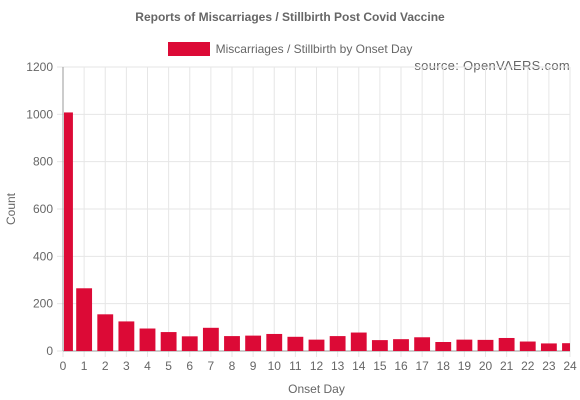 Image resolution: width=580 pixels, height=400 pixels. I want to click on x-tick-label: 1, so click(84, 366).